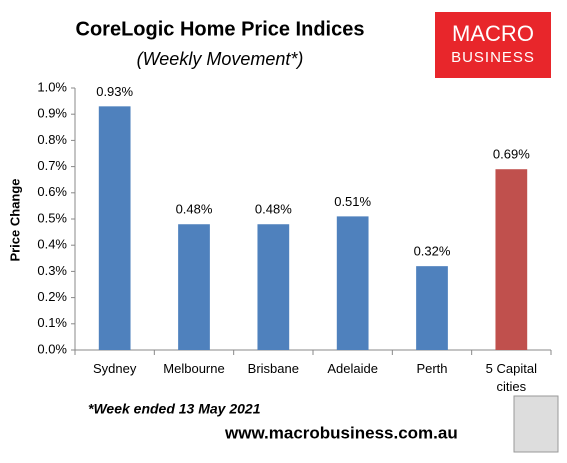 The image size is (567, 463). What do you see at coordinates (174, 409) in the screenshot?
I see `footnote: *Week ended 13 May 2021` at bounding box center [174, 409].